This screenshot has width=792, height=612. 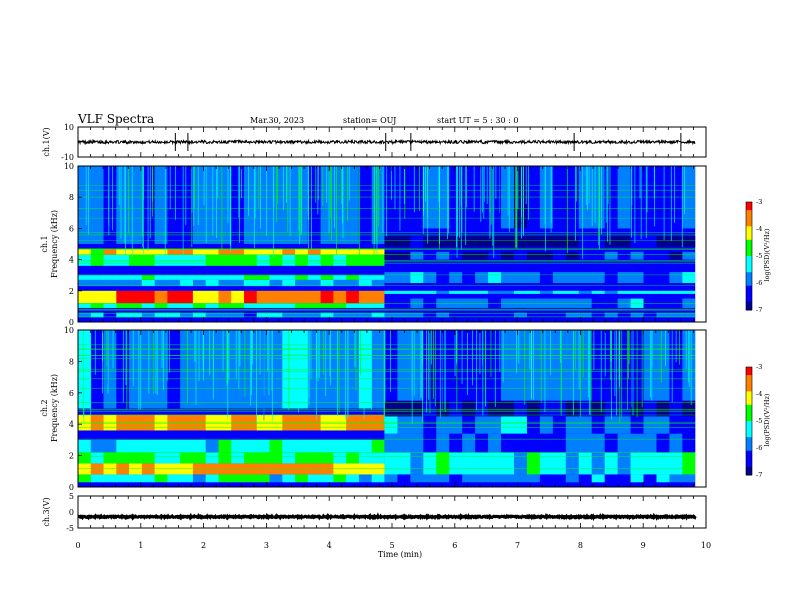 What do you see at coordinates (386, 142) in the screenshot?
I see `ch1-waveform-trace` at bounding box center [386, 142].